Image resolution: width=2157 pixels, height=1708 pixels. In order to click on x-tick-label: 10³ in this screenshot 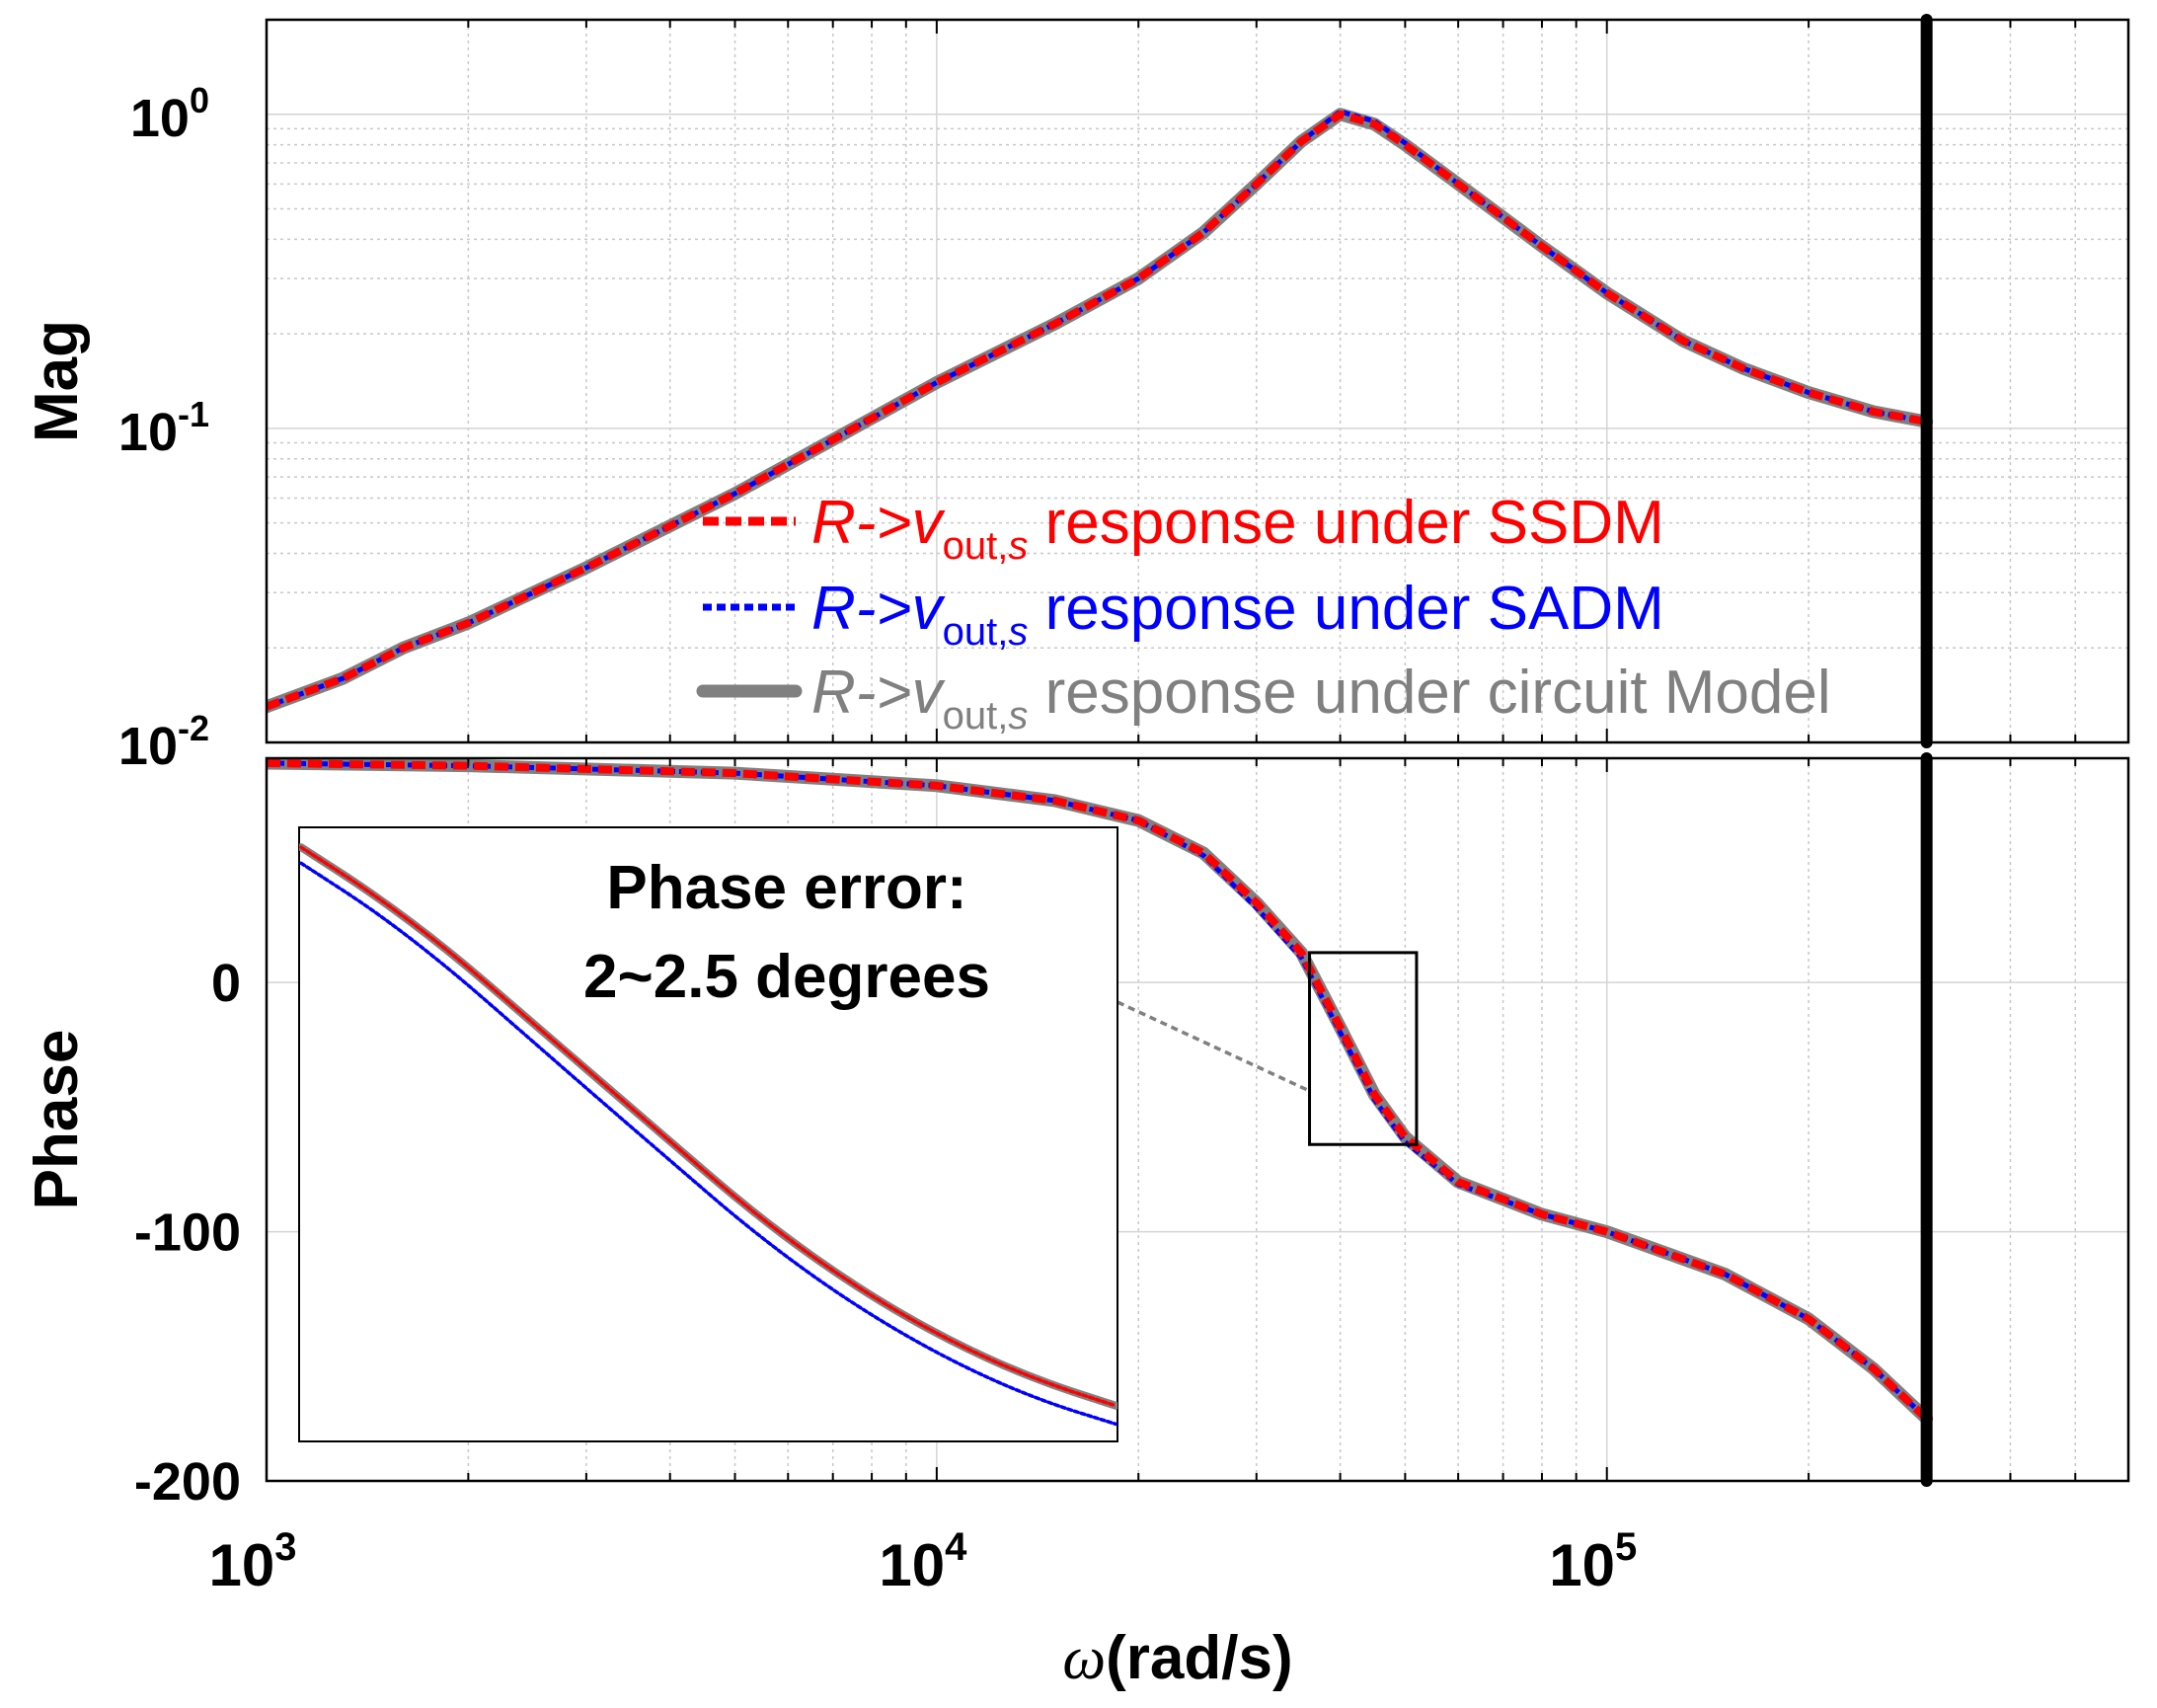, I will do `click(253, 1561)`.